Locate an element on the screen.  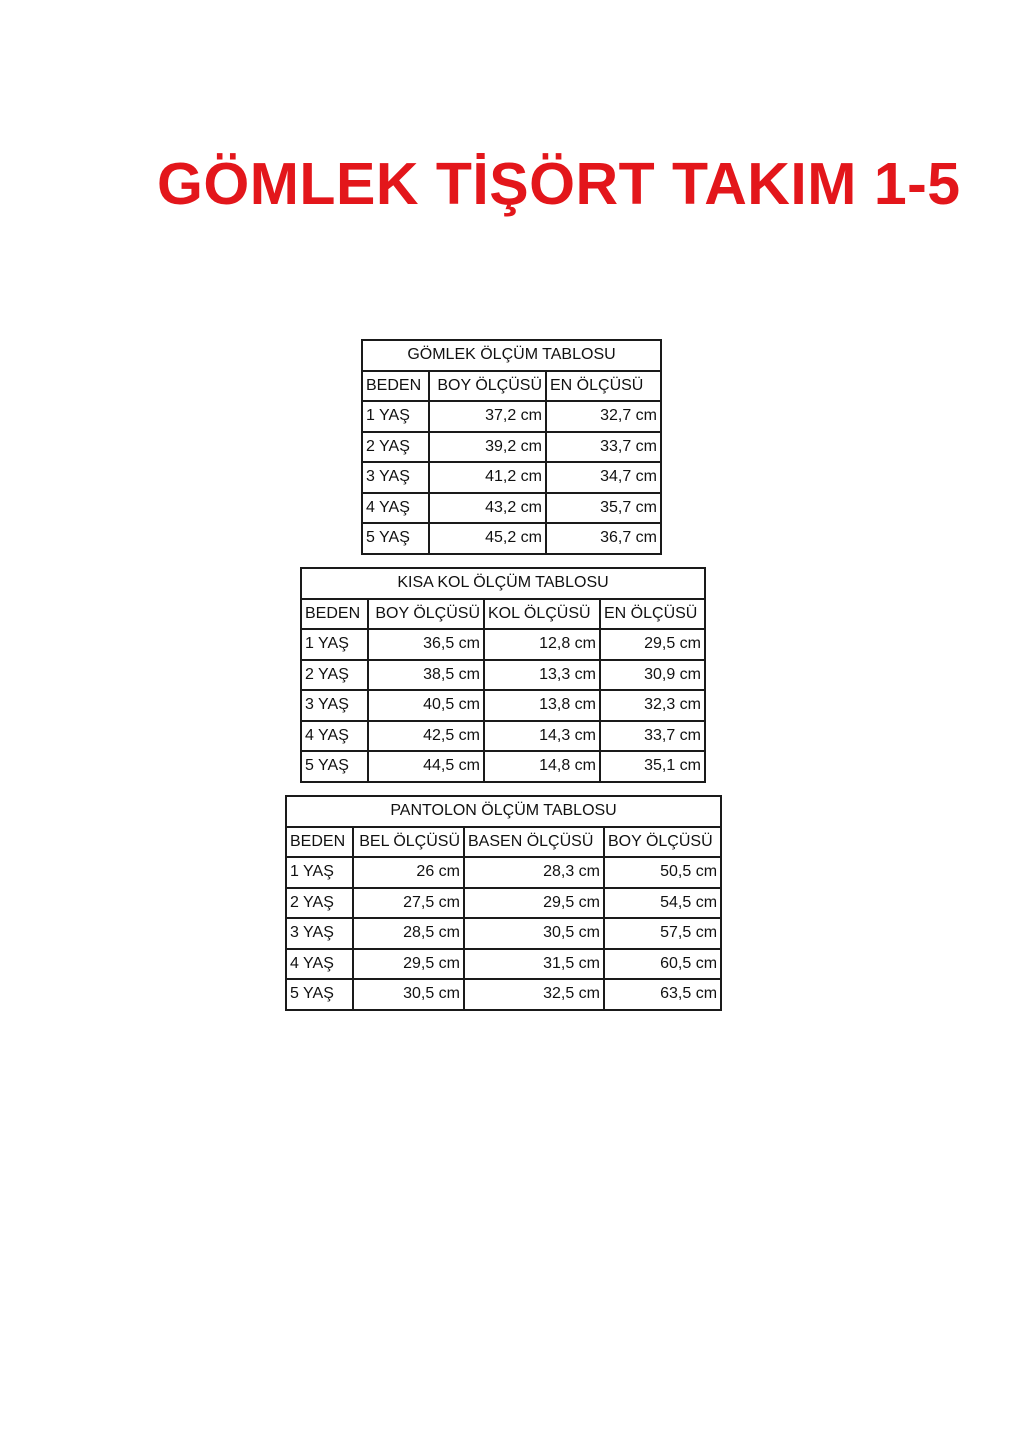
column-header: BASEN ÖLÇÜSÜ is located at coordinates (534, 841).